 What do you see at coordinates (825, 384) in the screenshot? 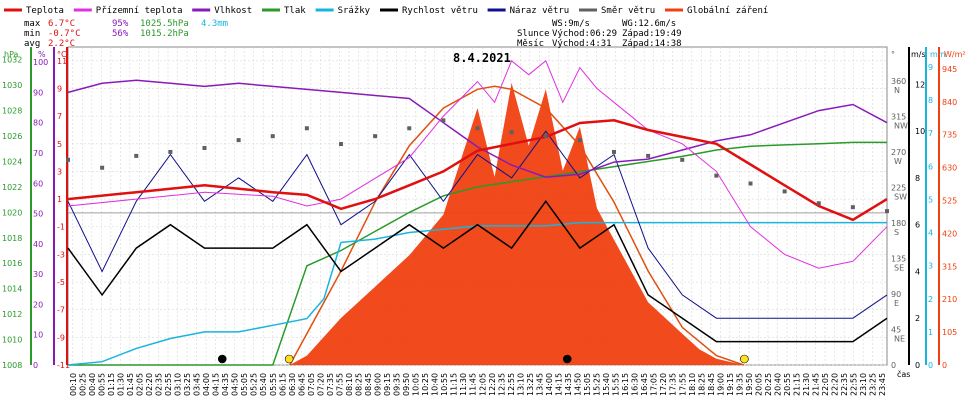
I see `x-tick-label: 22:05` at bounding box center [825, 384].